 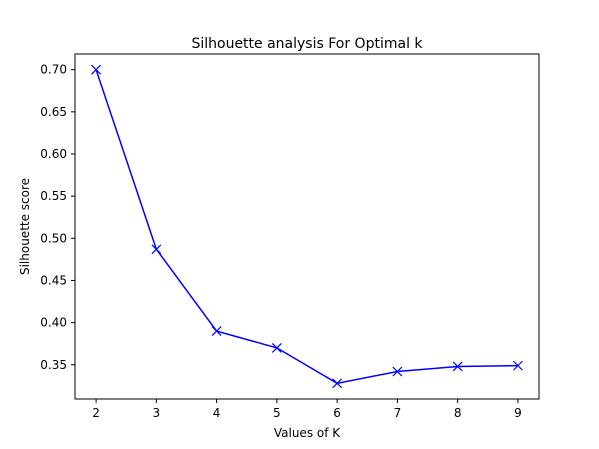 What do you see at coordinates (398, 413) in the screenshot?
I see `x-tick-label: 7` at bounding box center [398, 413].